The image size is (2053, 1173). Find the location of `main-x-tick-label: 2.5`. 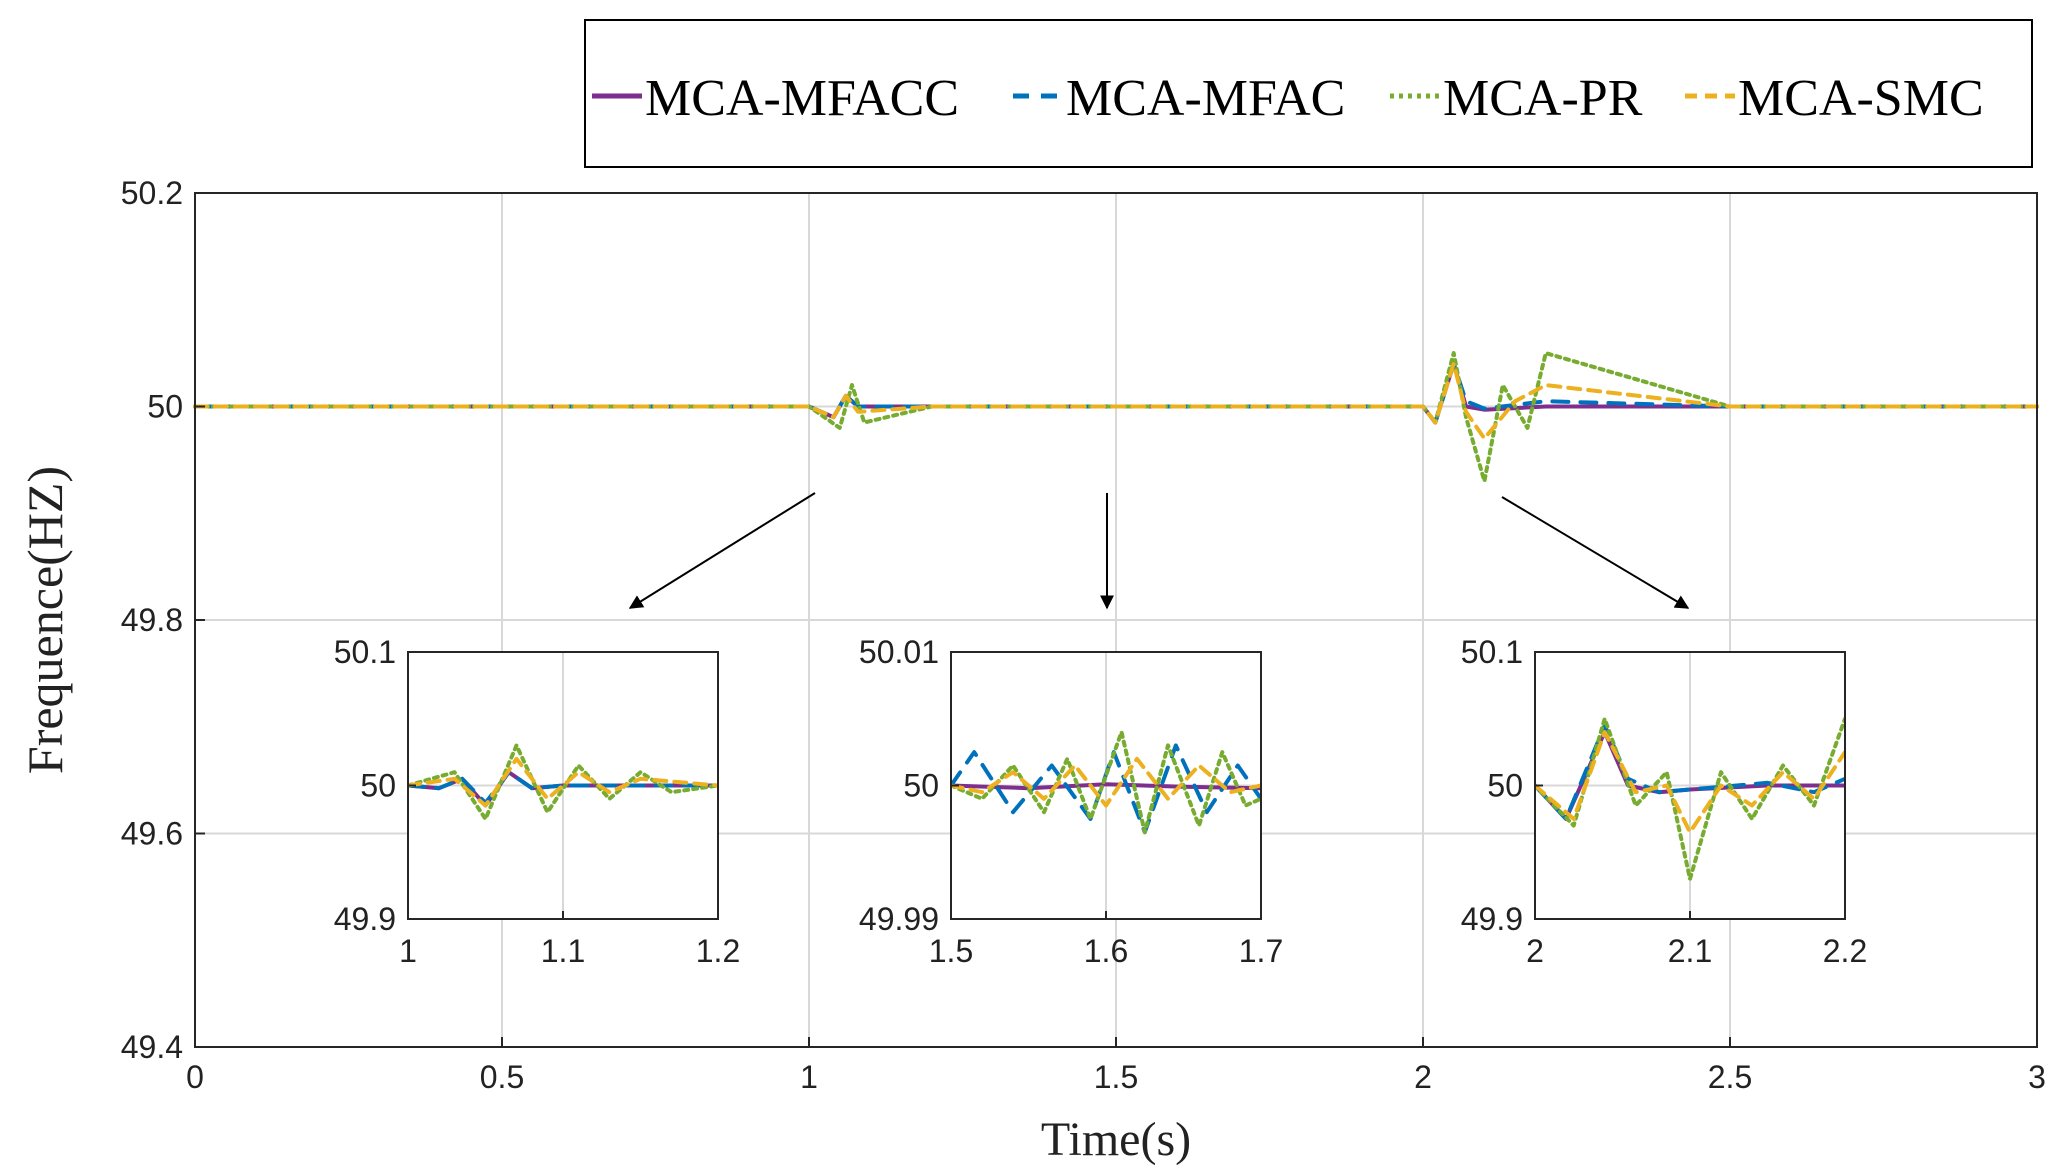

main-x-tick-label: 2.5 is located at coordinates (1730, 1077).